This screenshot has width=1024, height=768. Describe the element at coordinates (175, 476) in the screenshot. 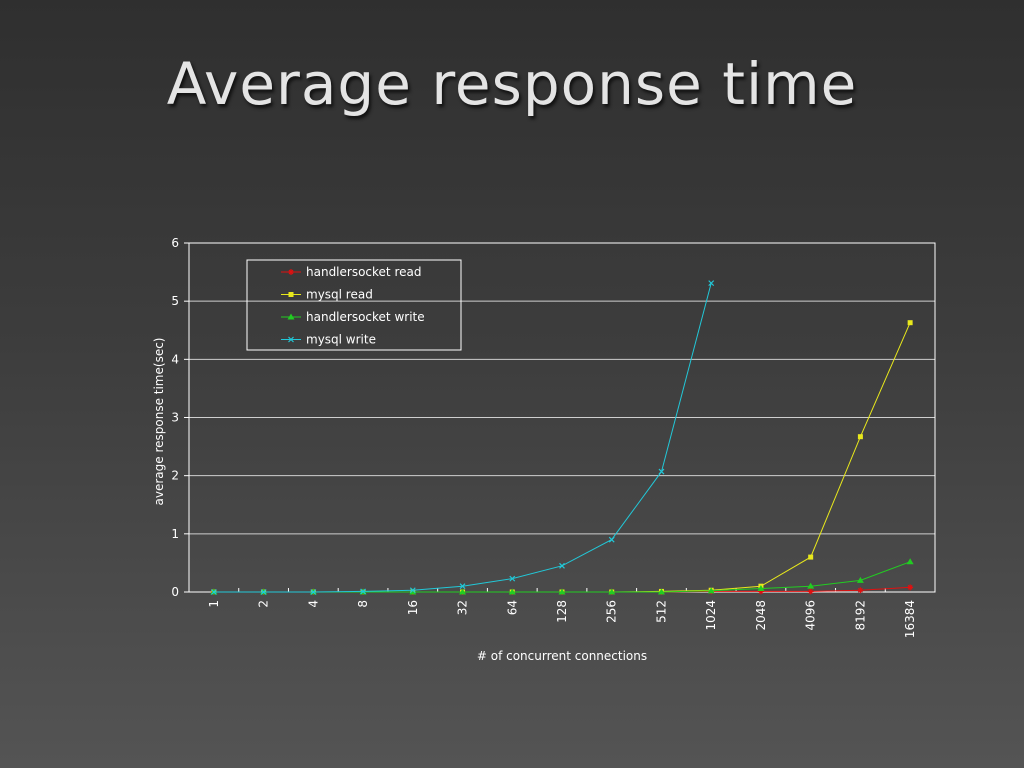

I see `y-tick-label: 2` at that location.